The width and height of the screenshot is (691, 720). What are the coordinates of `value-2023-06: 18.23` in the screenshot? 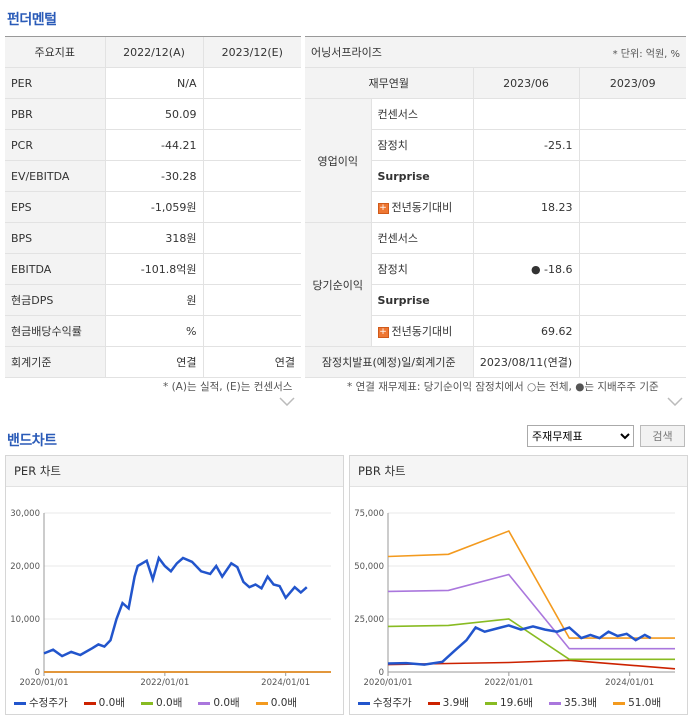 It's located at (526, 207).